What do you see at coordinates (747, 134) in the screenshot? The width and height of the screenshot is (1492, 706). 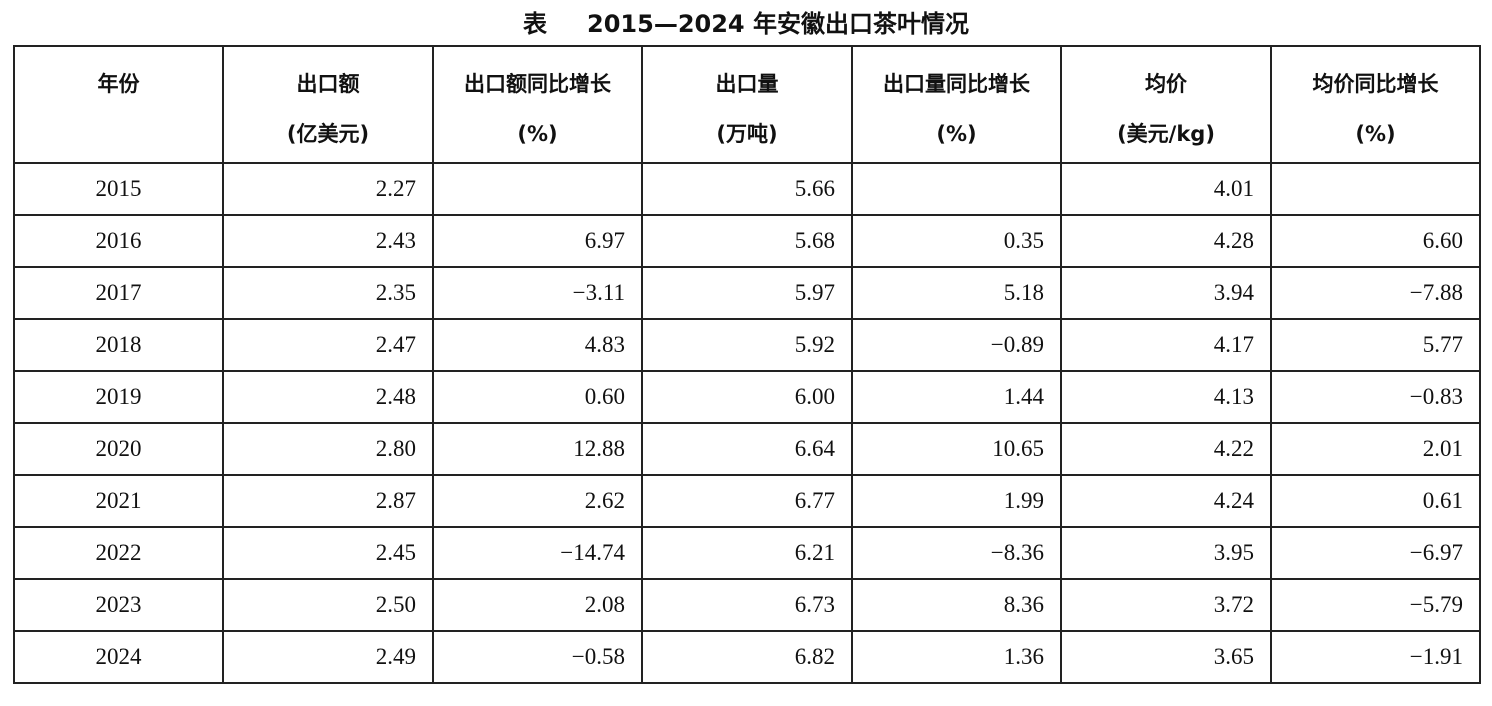 I see `header-line: (万吨)` at bounding box center [747, 134].